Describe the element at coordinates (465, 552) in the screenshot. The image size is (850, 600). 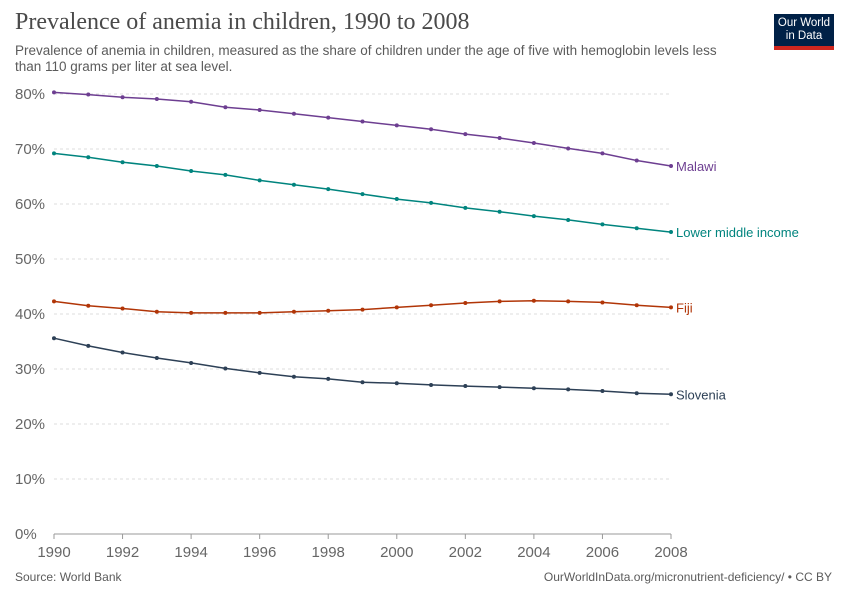
I see `x-tick-label: 2002` at that location.